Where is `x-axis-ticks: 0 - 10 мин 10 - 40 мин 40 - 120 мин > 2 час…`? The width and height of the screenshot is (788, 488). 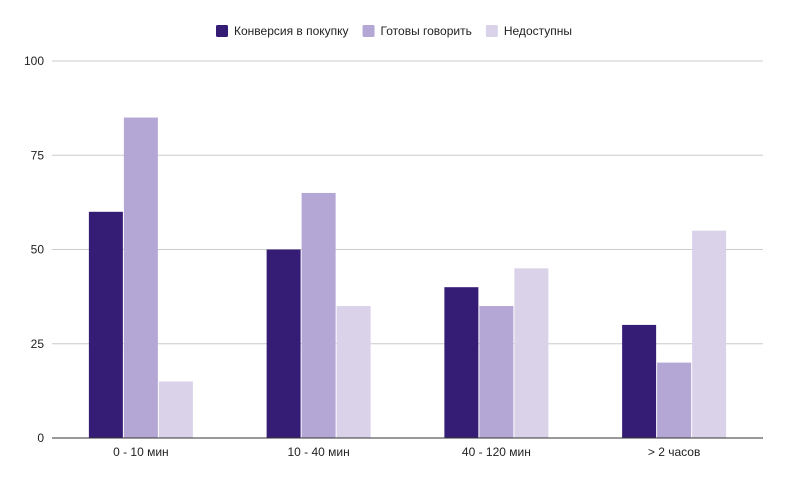 x-axis-ticks: 0 - 10 мин 10 - 40 мин 40 - 120 мин > 2 час… is located at coordinates (406, 452).